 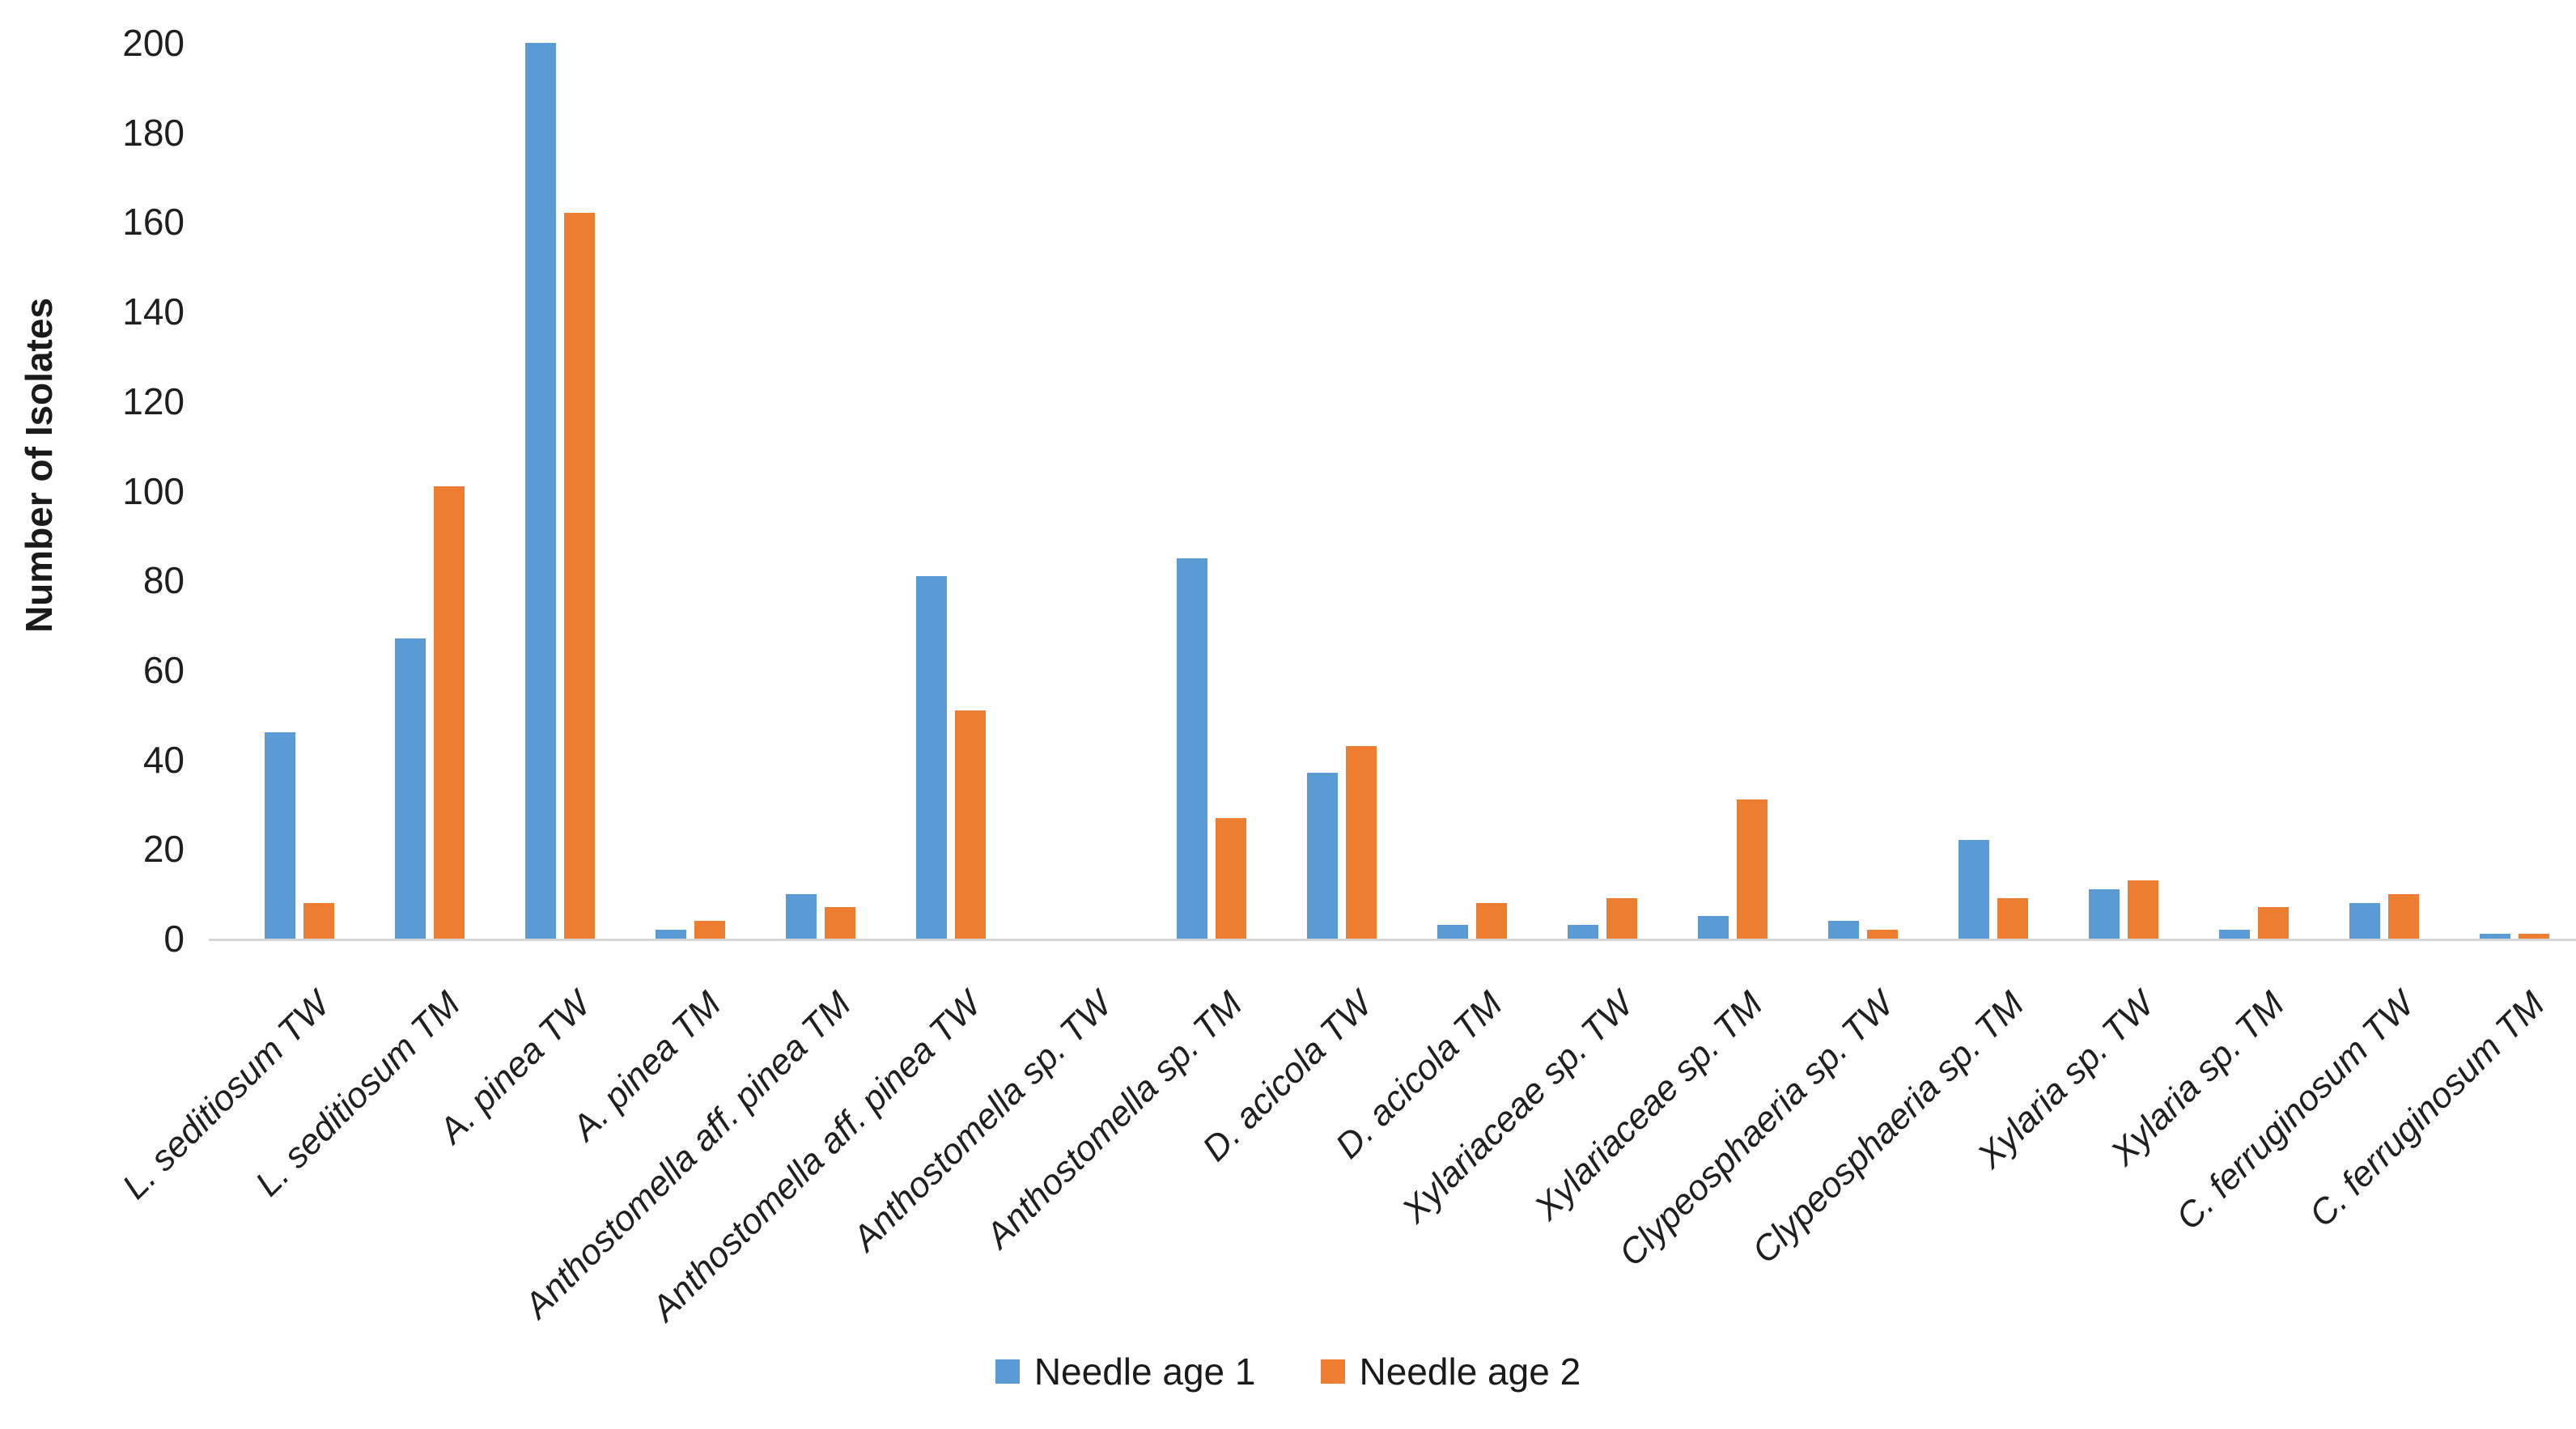 I want to click on y-axis-tick-label: 120, so click(x=153, y=401).